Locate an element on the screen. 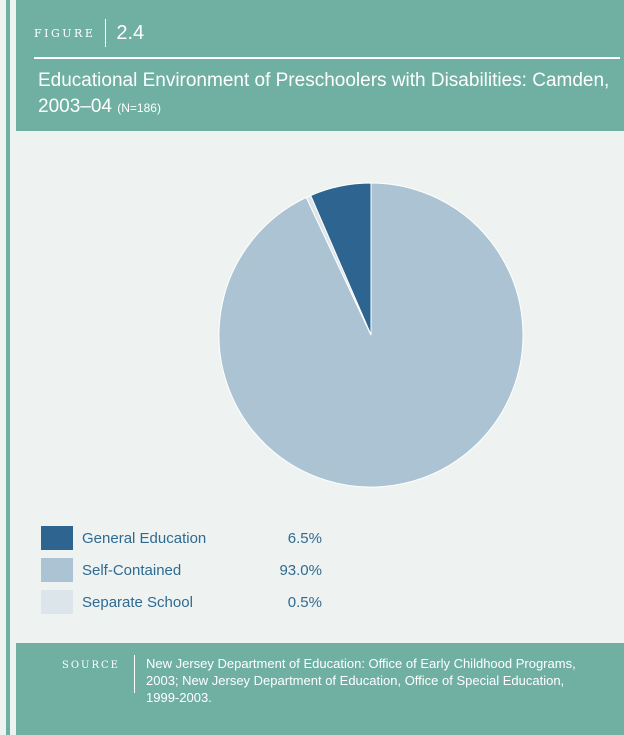 The height and width of the screenshot is (735, 624). figure-label-row: Figure 2.4 is located at coordinates (89, 33).